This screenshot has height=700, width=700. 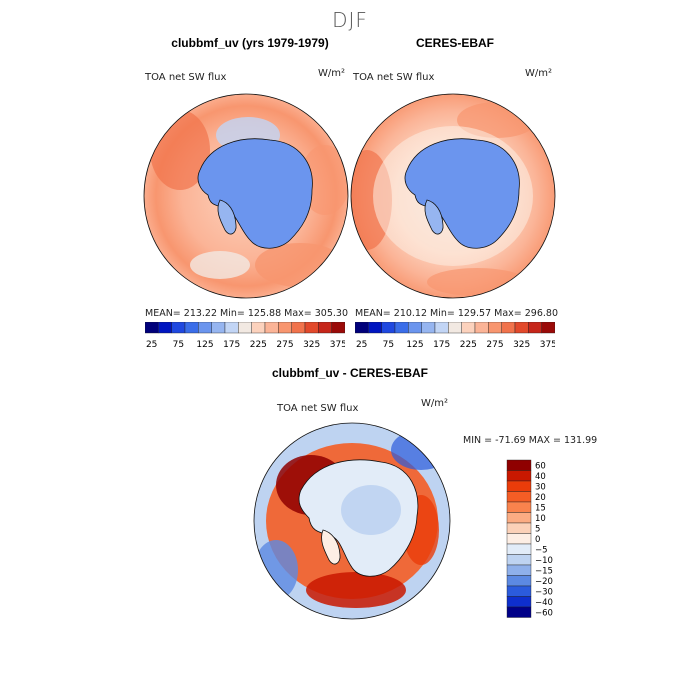 What do you see at coordinates (276, 570) in the screenshot?
I see `diff-negative-region` at bounding box center [276, 570].